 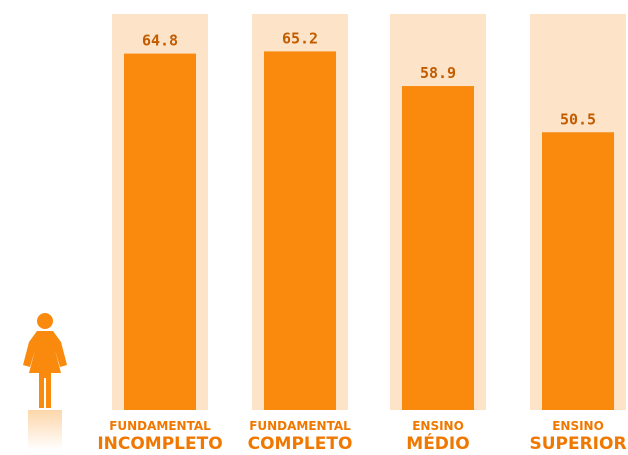 What do you see at coordinates (160, 426) in the screenshot?
I see `category-label-1-line1: FUNDAMENTAL` at bounding box center [160, 426].